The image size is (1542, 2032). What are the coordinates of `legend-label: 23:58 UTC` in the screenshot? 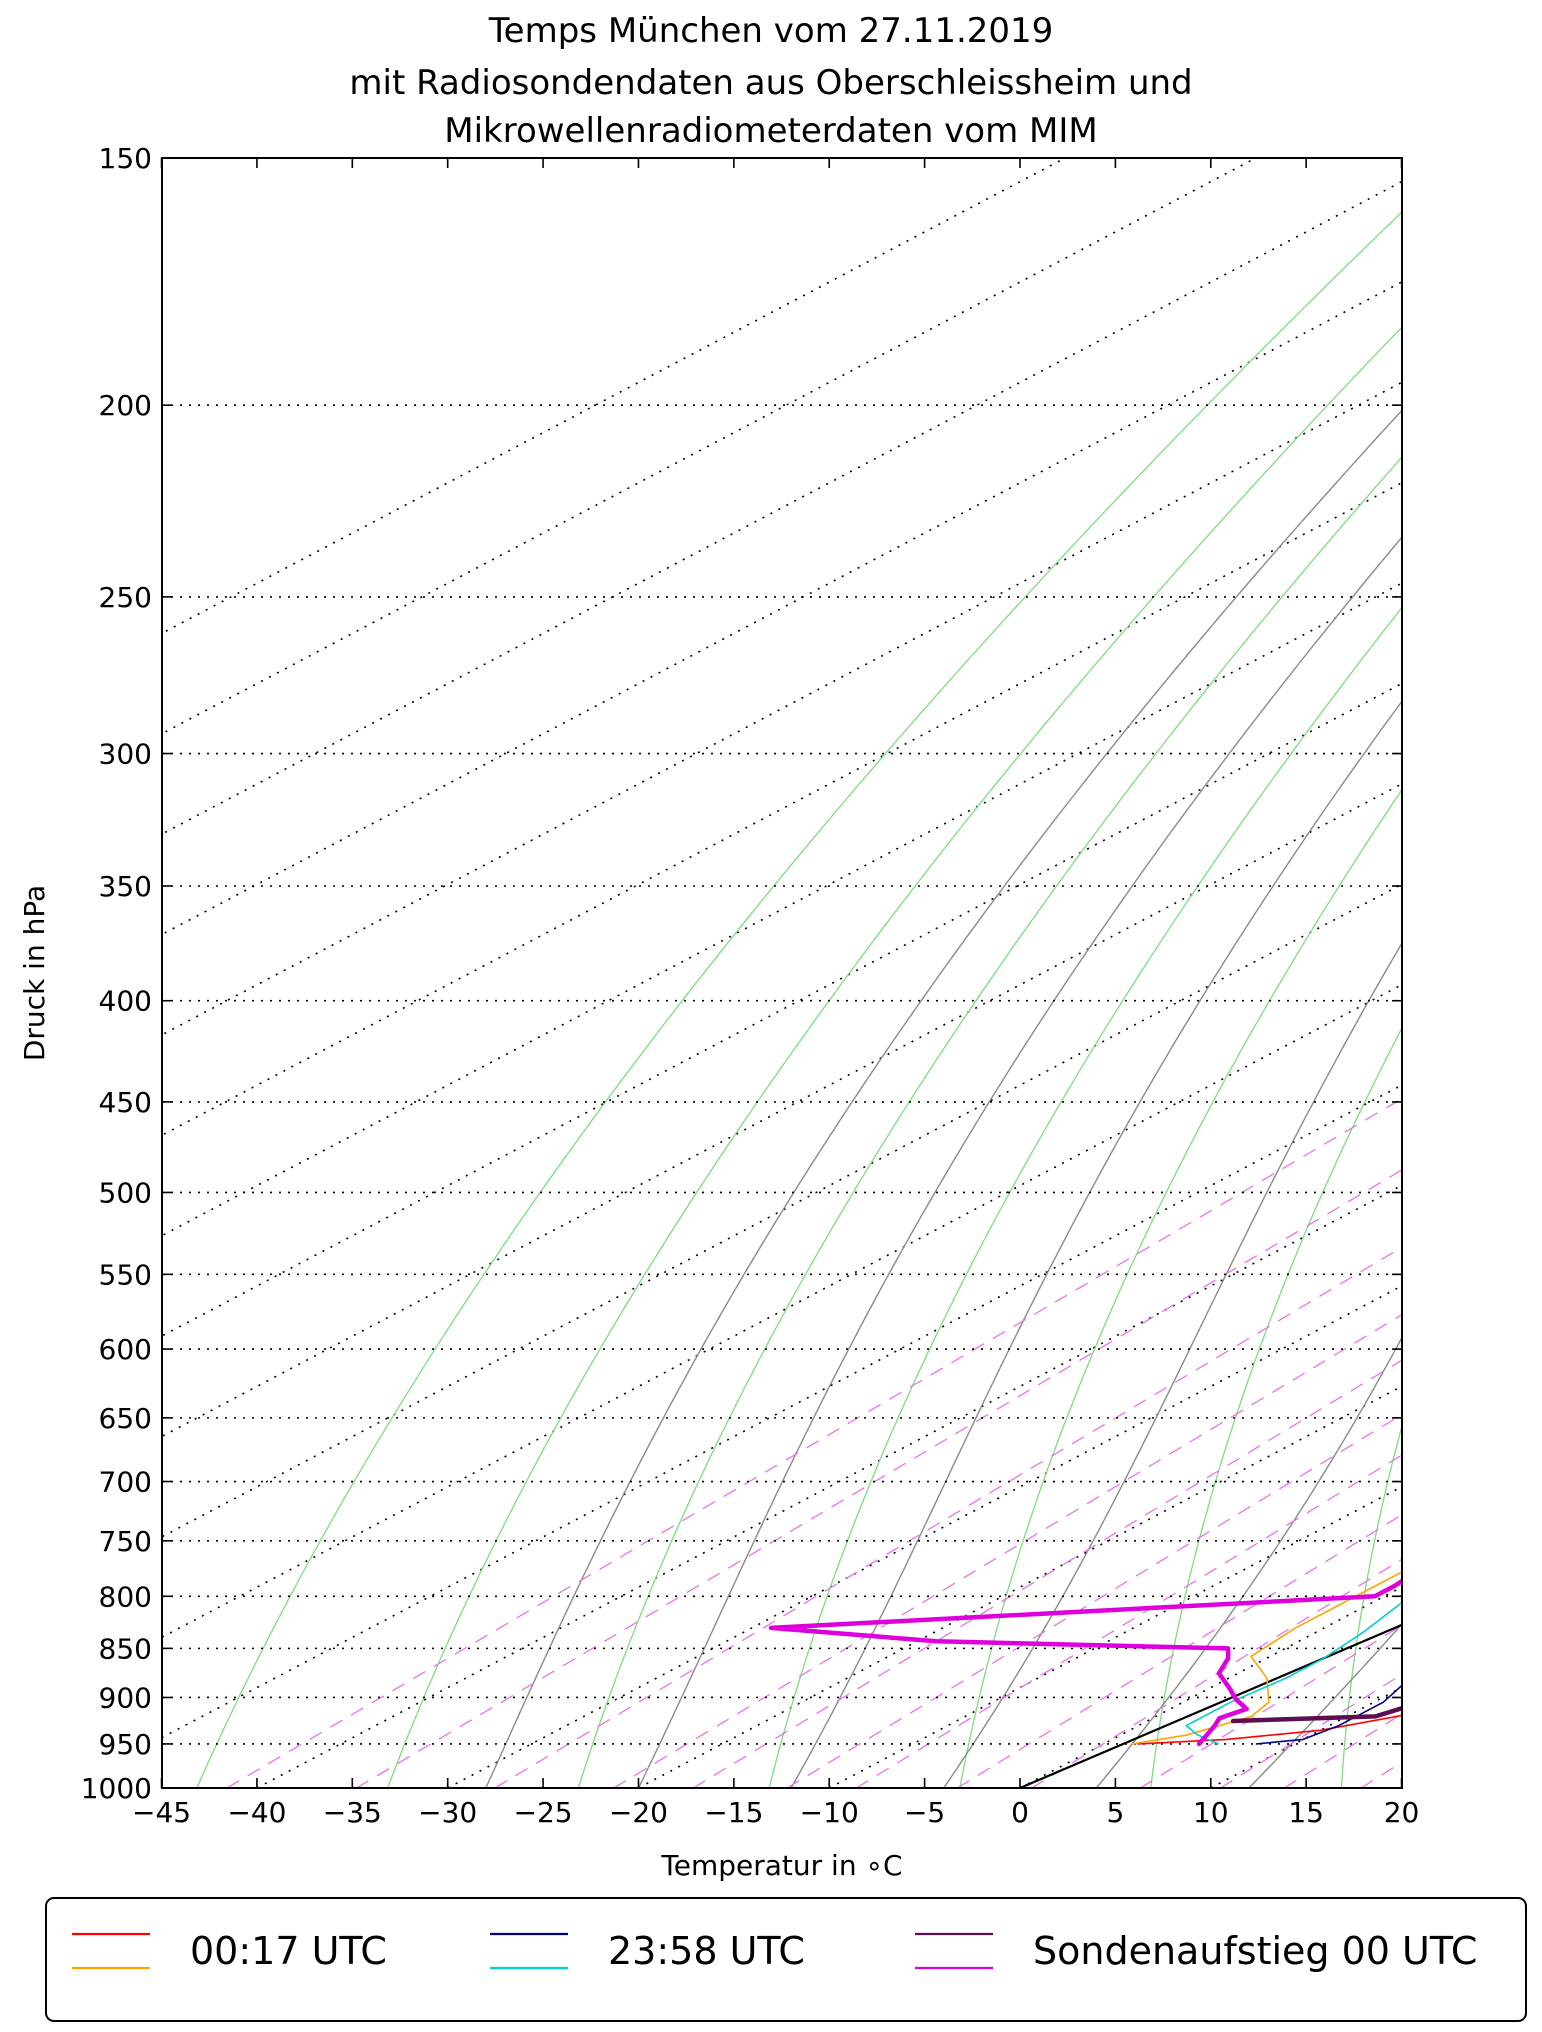 It's located at (706, 1951).